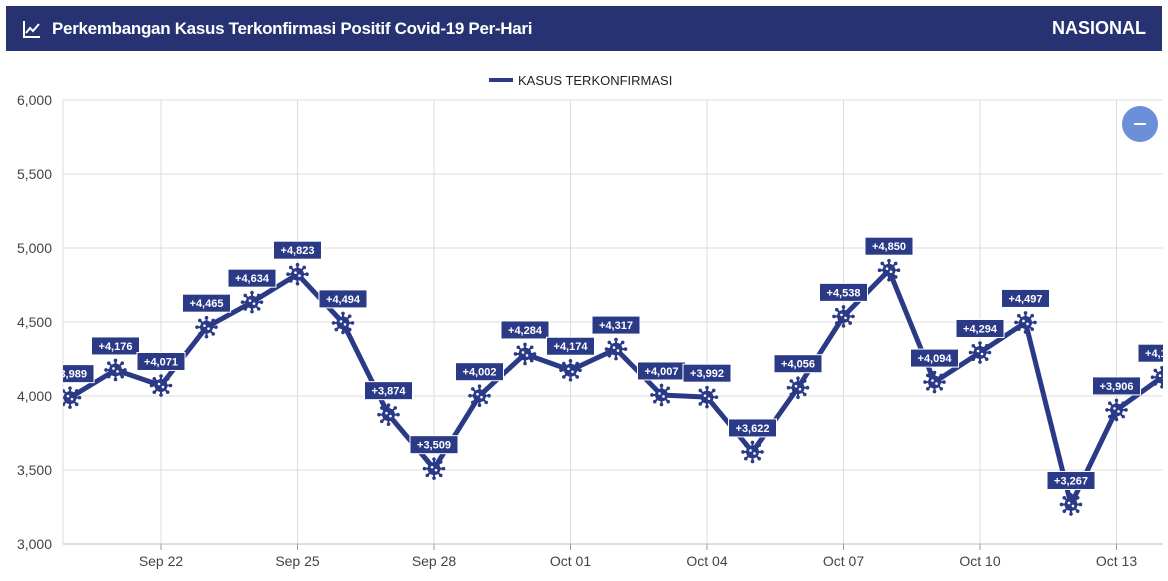 The width and height of the screenshot is (1168, 581). What do you see at coordinates (1140, 124) in the screenshot?
I see `zoom-out-button` at bounding box center [1140, 124].